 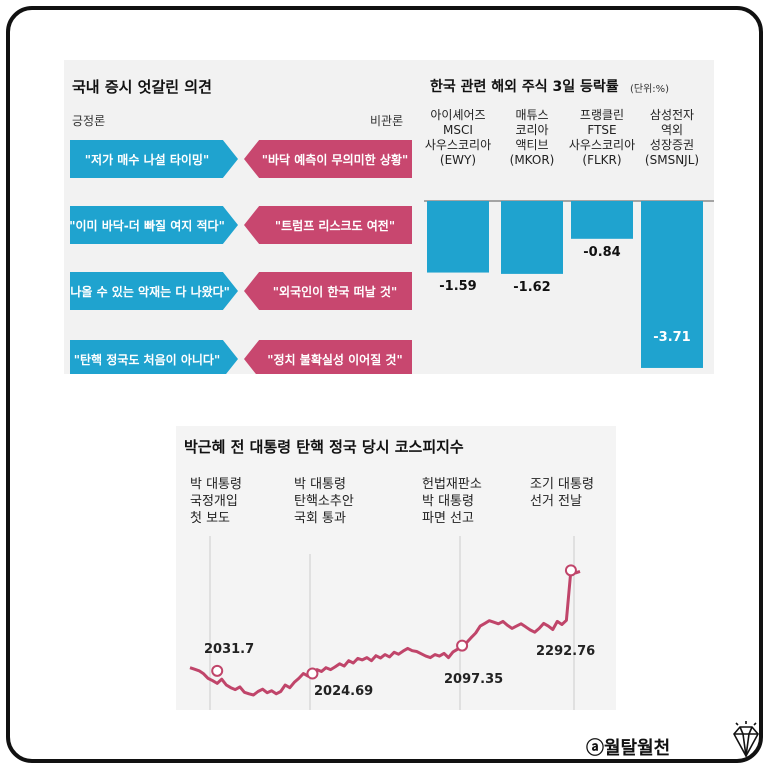 I want to click on bar-category-4: 삼성전자 역외 성장증권 (SMSNJL), so click(x=672, y=137).